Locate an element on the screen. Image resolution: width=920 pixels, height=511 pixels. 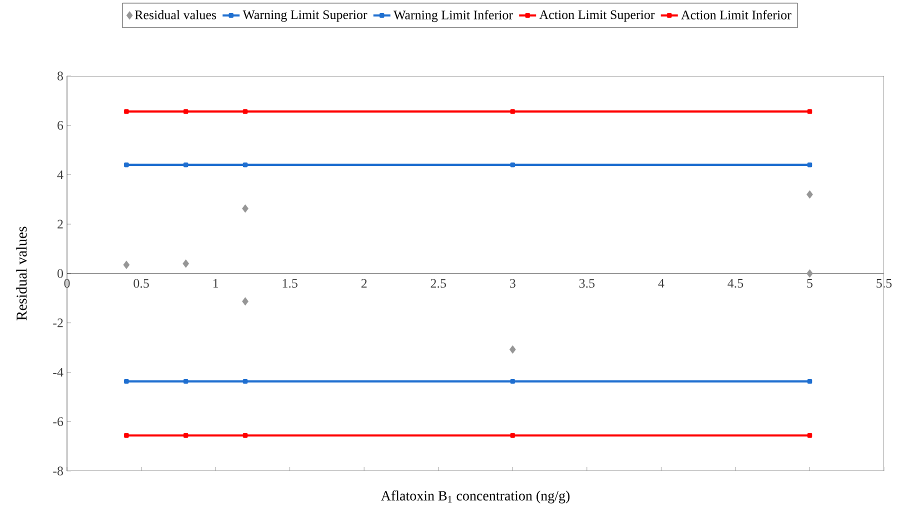
x-tick-label: 5.5 is located at coordinates (884, 283).